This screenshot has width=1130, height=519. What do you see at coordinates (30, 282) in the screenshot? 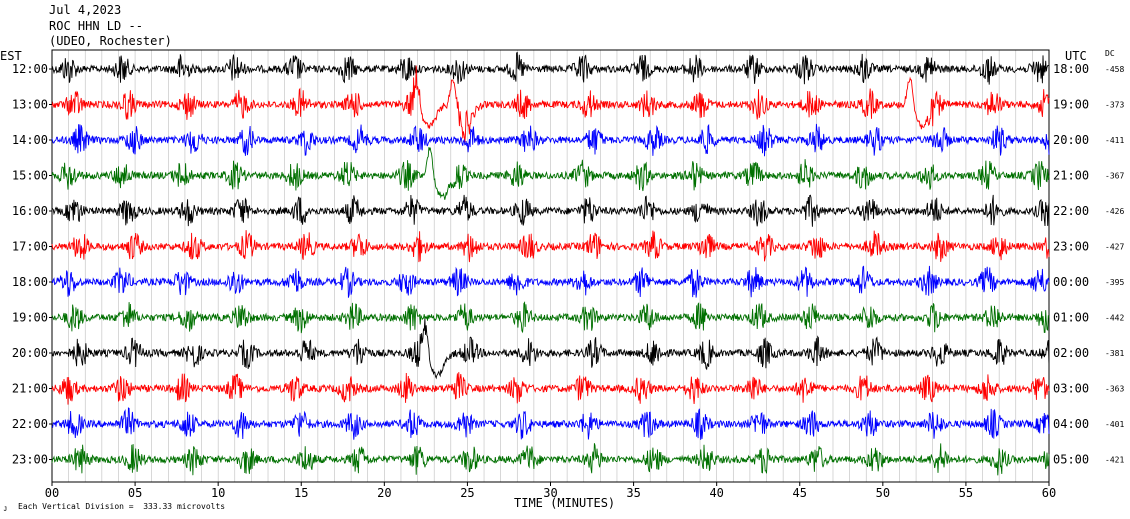
I see `row-local-time-label: 18:00` at bounding box center [30, 282].